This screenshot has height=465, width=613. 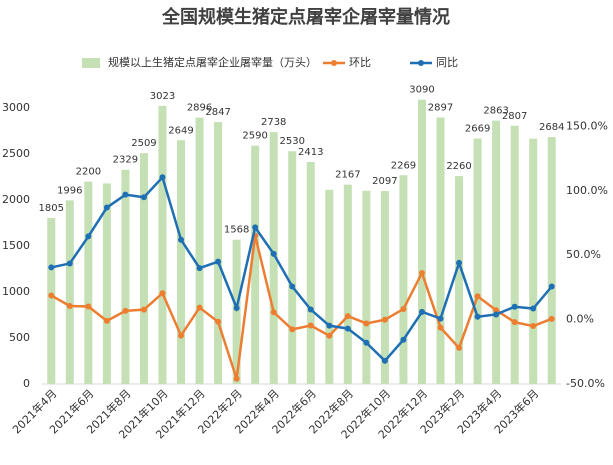 I want to click on y-tick-label: 2000, so click(x=16, y=199).